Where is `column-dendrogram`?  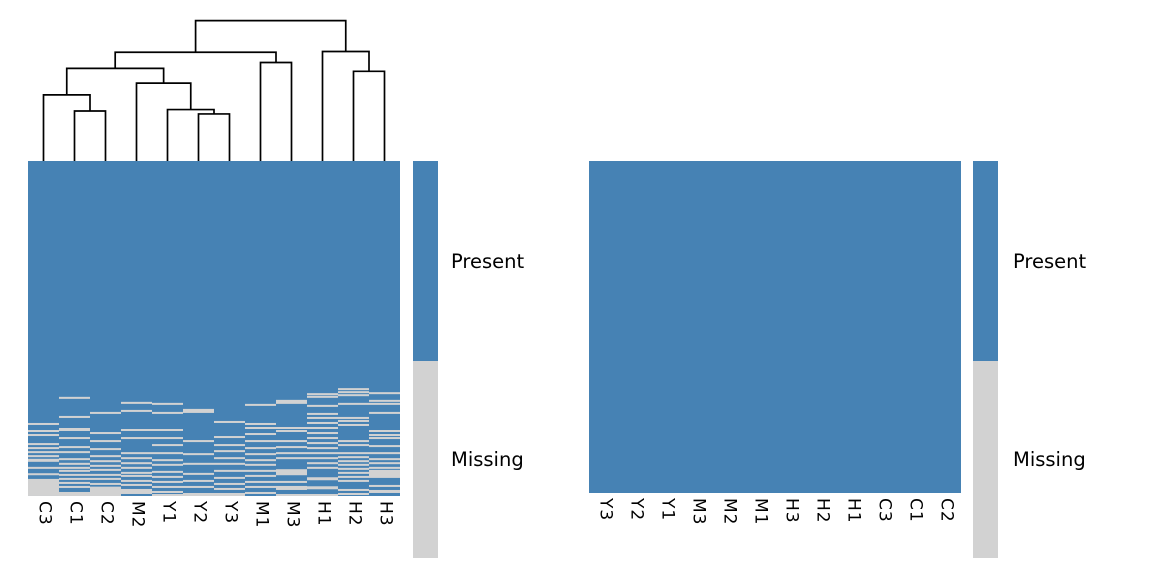
column-dendrogram is located at coordinates (214, 90).